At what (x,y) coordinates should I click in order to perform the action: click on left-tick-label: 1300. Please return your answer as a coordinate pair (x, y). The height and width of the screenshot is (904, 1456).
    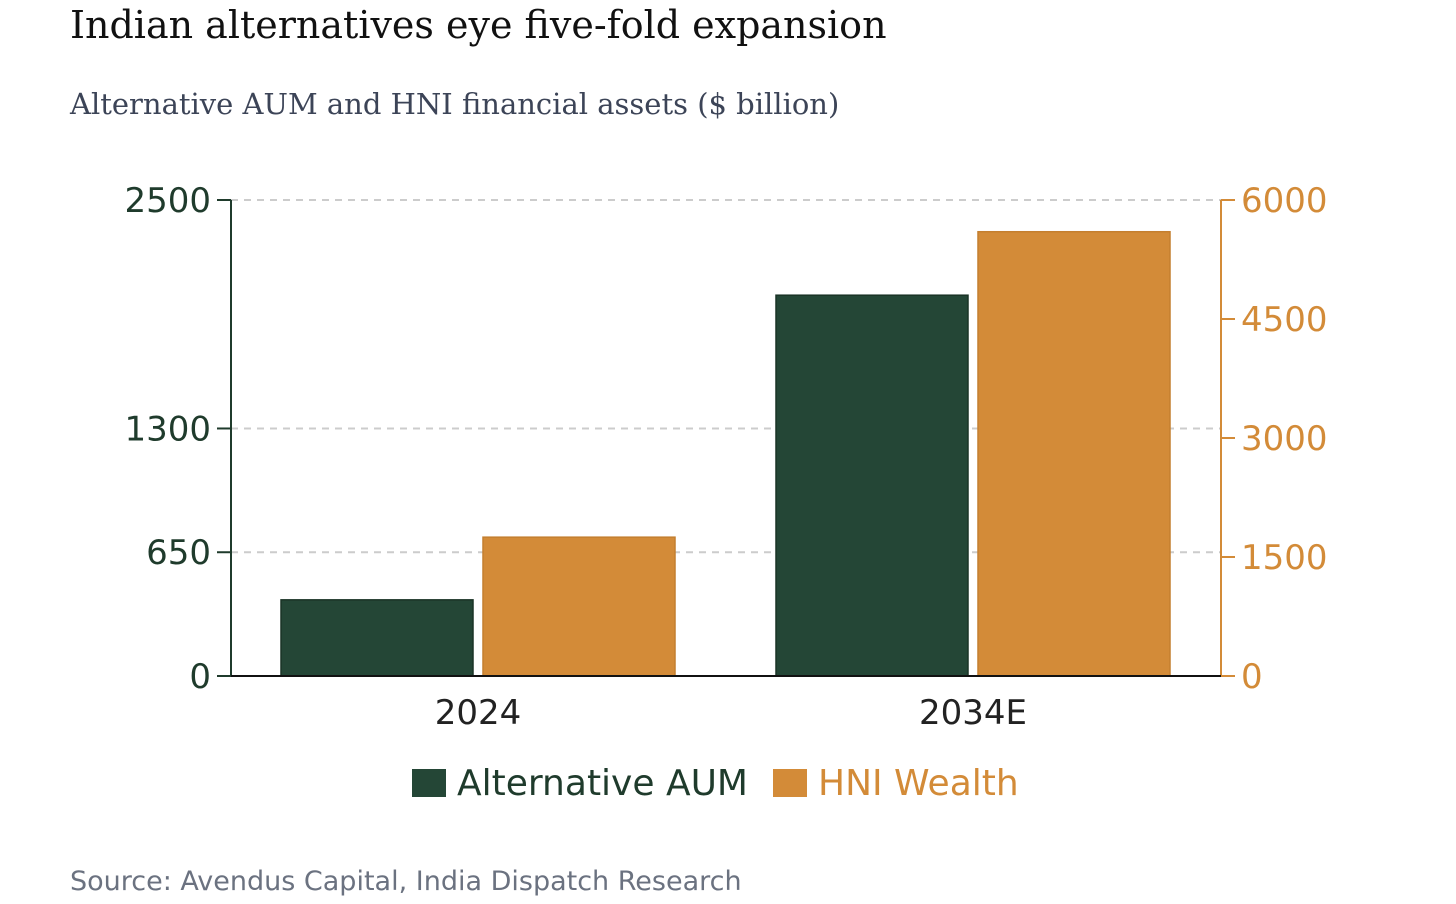
    Looking at the image, I should click on (167, 429).